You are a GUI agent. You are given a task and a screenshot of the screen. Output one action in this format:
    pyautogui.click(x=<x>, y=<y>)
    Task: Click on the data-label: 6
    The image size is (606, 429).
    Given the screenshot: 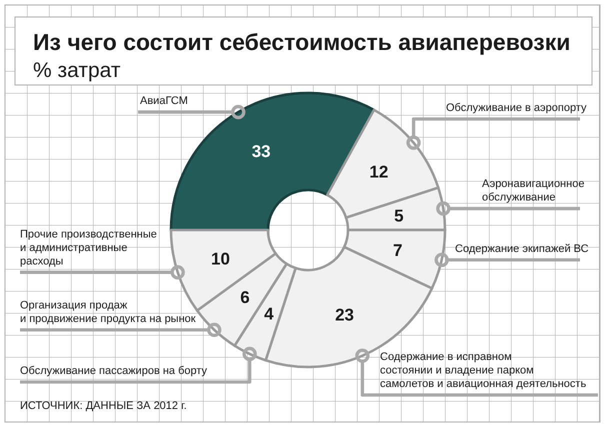 What is the action you would take?
    pyautogui.click(x=245, y=298)
    